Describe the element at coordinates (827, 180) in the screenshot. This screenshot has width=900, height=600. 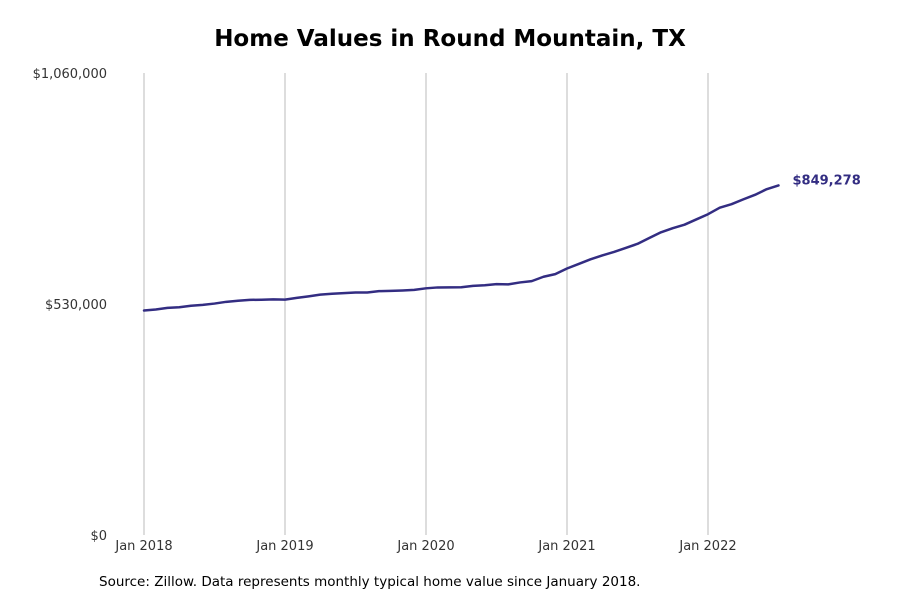
I see `end-value-label: $849,278` at that location.